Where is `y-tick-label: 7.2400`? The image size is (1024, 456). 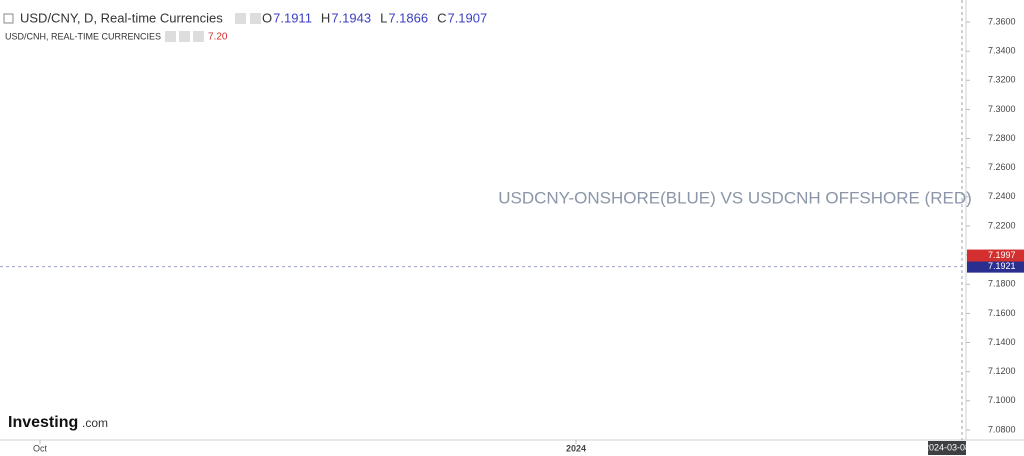 y-tick-label: 7.2400 is located at coordinates (1002, 196).